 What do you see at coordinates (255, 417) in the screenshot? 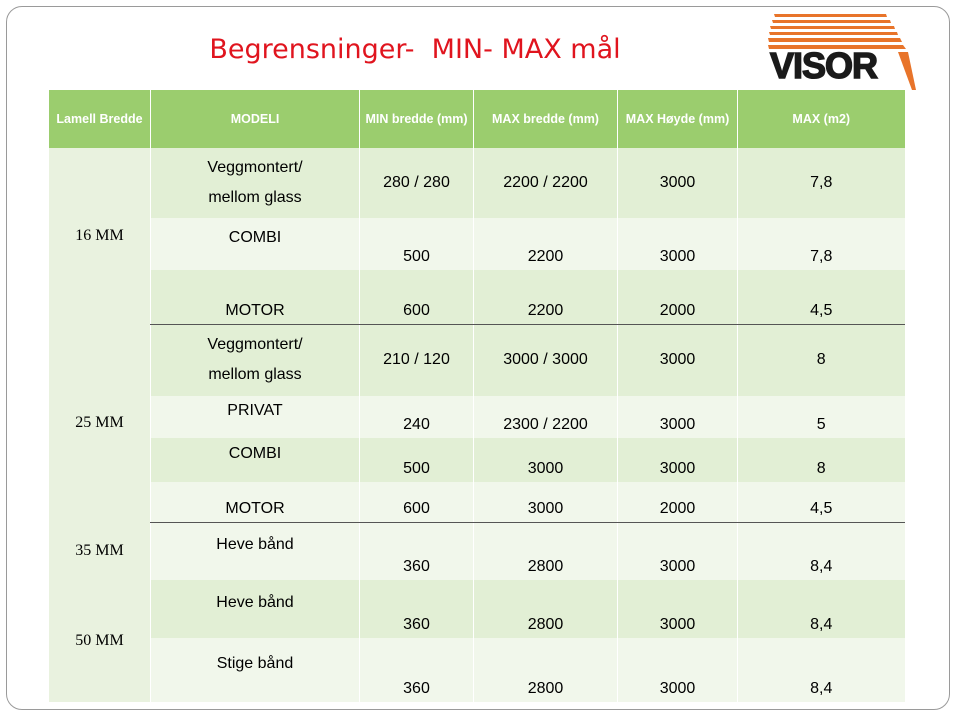
I see `model-cell: PRIVAT` at bounding box center [255, 417].